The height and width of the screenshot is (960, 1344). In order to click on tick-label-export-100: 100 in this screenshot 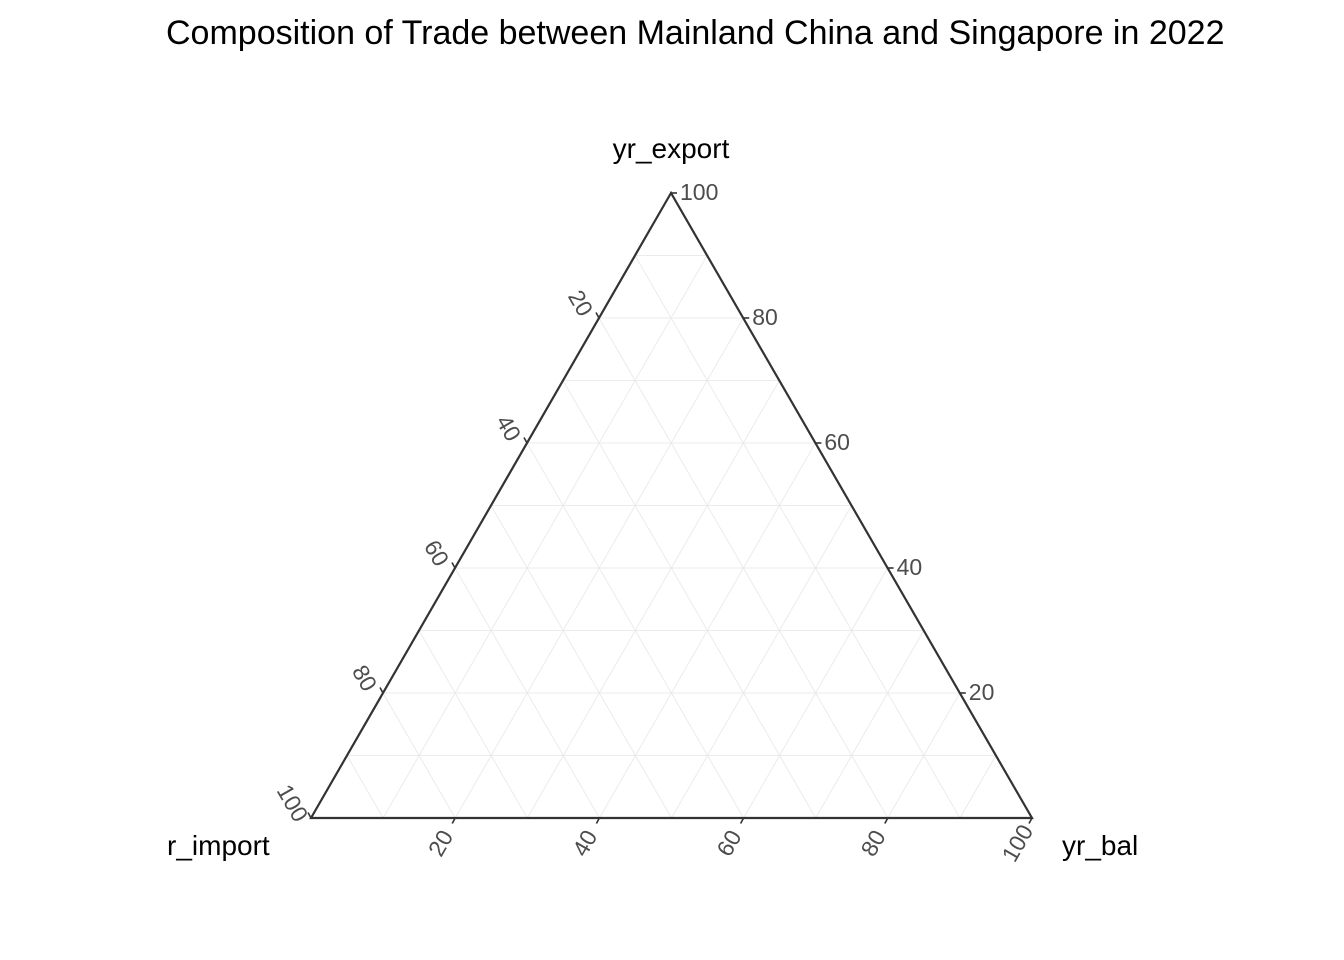, I will do `click(699, 192)`.